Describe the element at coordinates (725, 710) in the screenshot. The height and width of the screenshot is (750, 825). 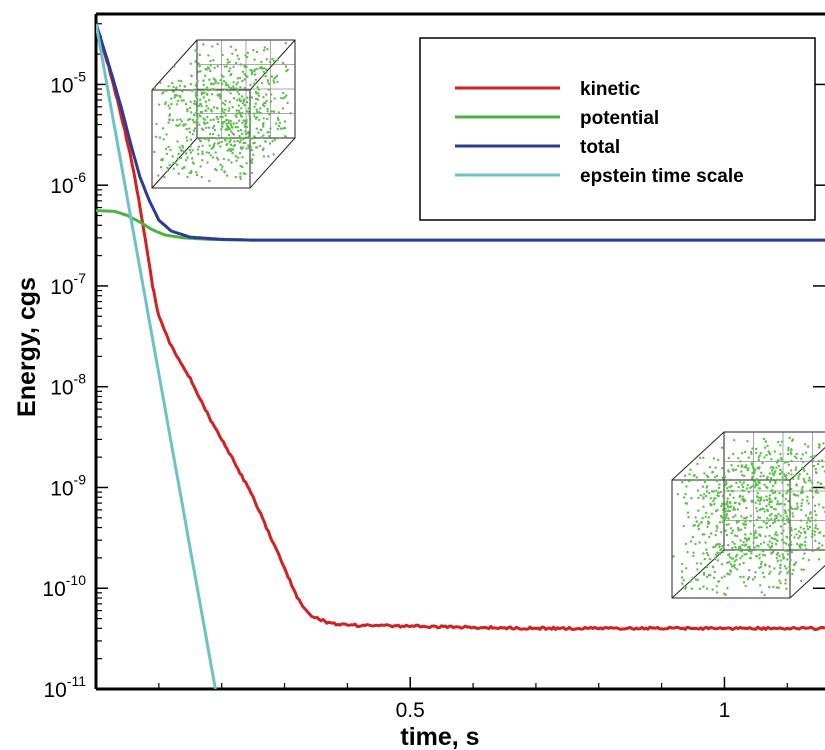
I see `x-tick-label: 1` at that location.